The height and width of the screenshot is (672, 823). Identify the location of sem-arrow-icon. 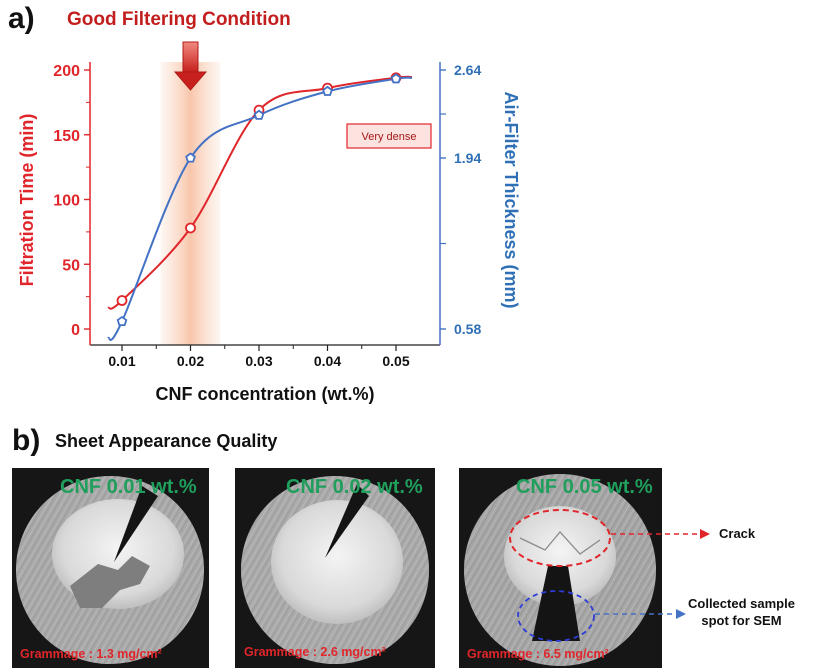
(640, 614).